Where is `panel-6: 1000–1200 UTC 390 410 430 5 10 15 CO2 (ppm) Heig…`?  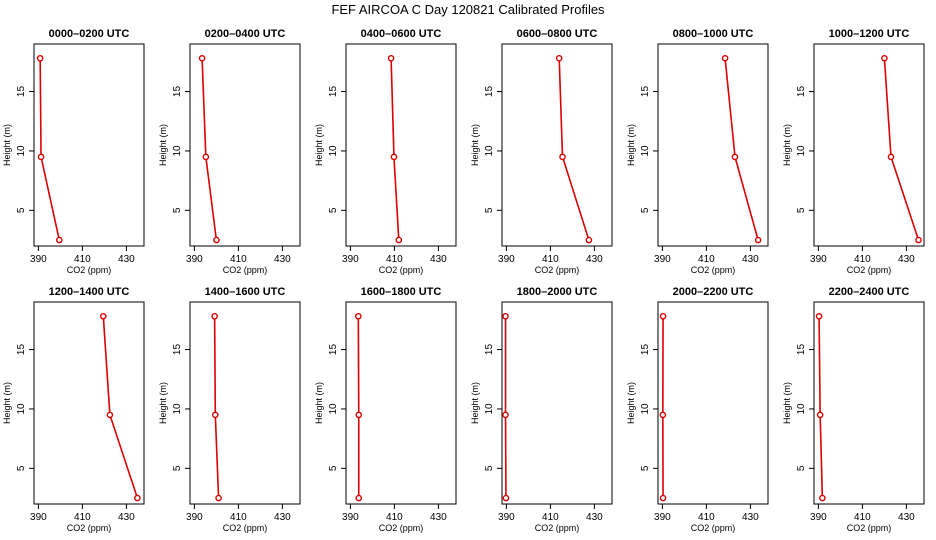
panel-6: 1000–1200 UTC 390 410 430 5 10 15 CO2 (ppm) Heig… is located at coordinates (853, 151).